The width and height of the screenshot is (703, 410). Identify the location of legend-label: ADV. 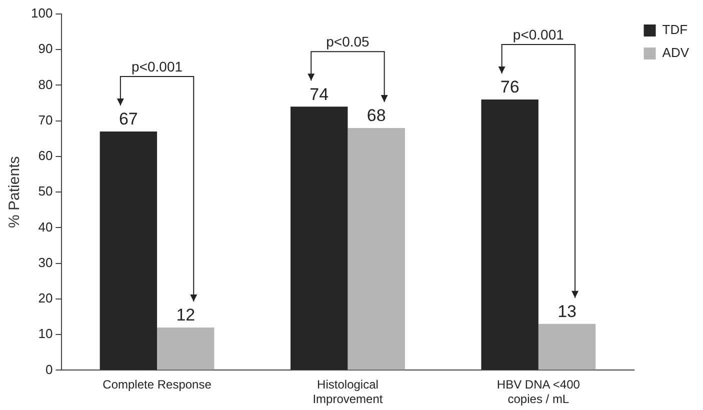
(676, 52).